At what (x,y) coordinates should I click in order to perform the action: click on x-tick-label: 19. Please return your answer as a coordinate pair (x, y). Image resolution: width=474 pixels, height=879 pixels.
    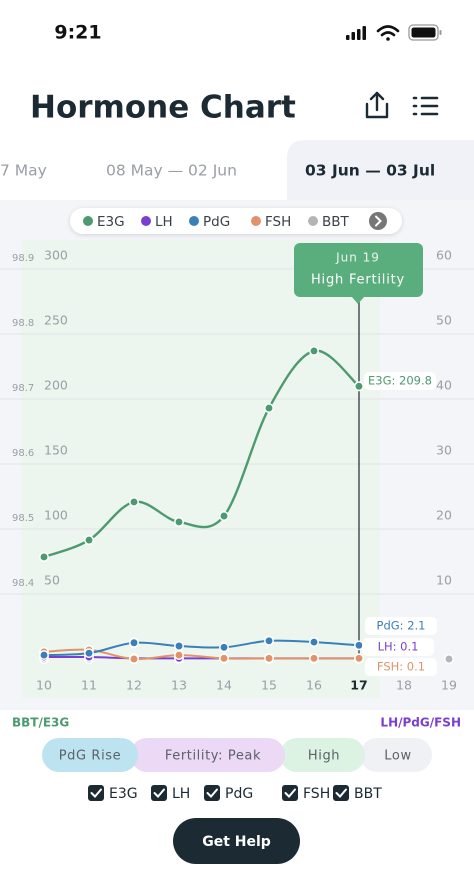
    Looking at the image, I should click on (449, 685).